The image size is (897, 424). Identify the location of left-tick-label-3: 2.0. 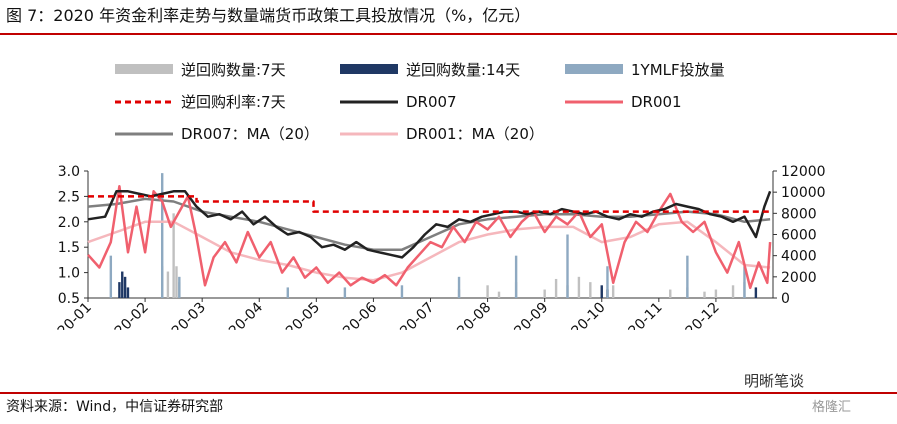
(69, 223).